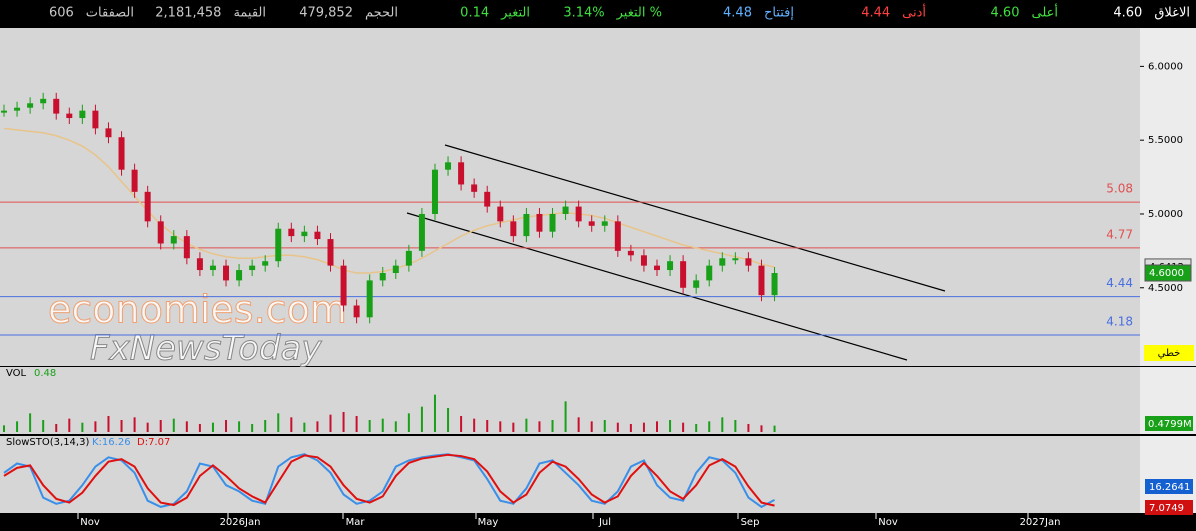  Describe the element at coordinates (111, 442) in the screenshot. I see `stoch-k-label: K:16.26` at that location.